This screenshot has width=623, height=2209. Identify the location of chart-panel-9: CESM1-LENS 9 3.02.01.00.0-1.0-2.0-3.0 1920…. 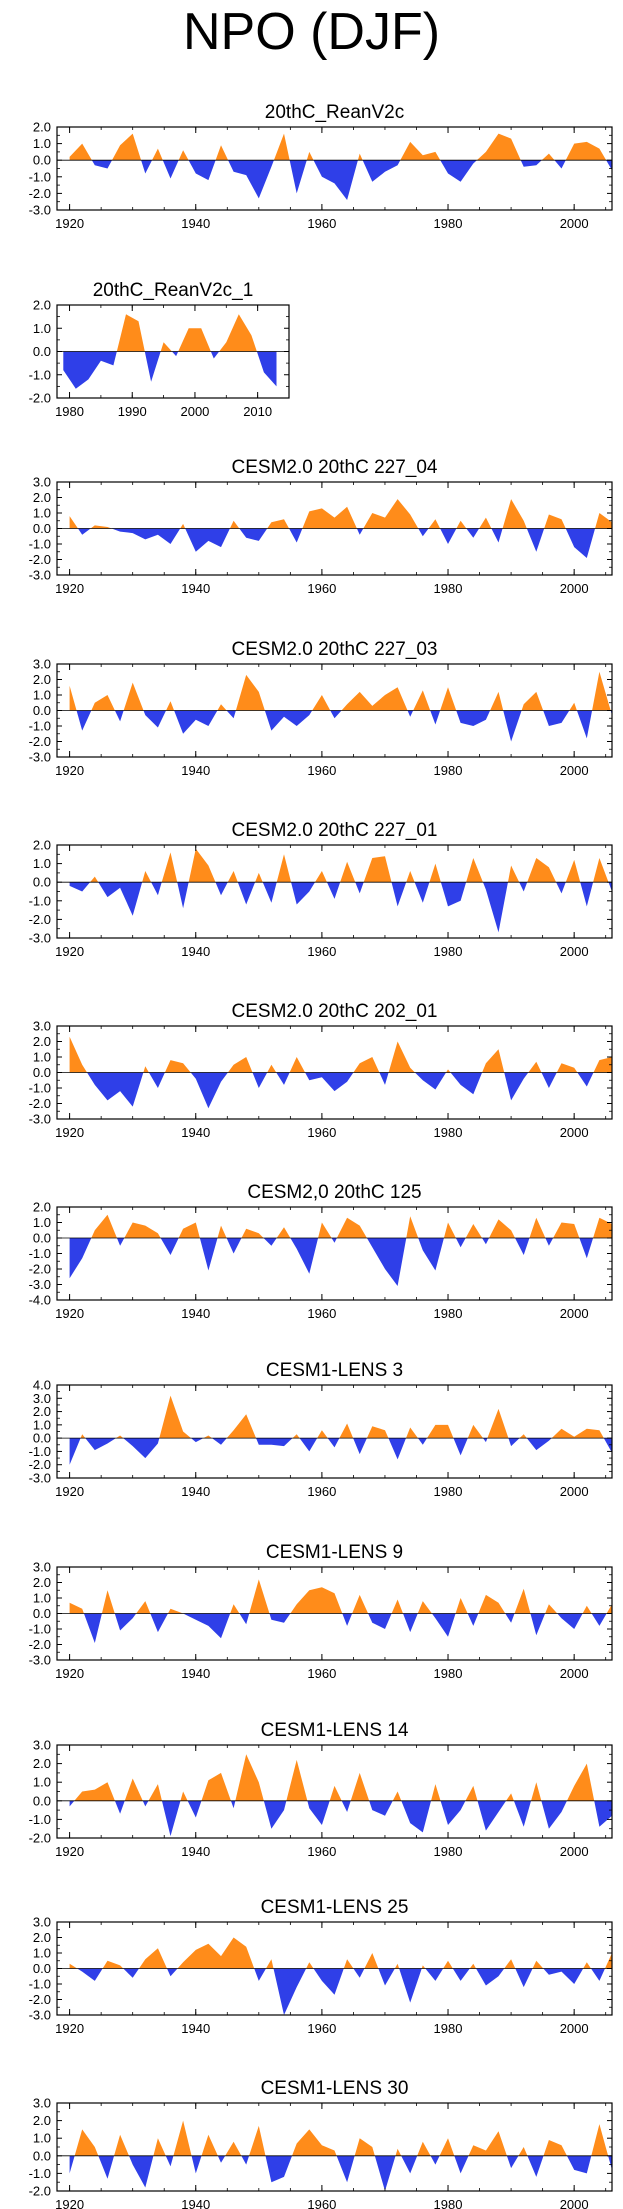
(321, 1611).